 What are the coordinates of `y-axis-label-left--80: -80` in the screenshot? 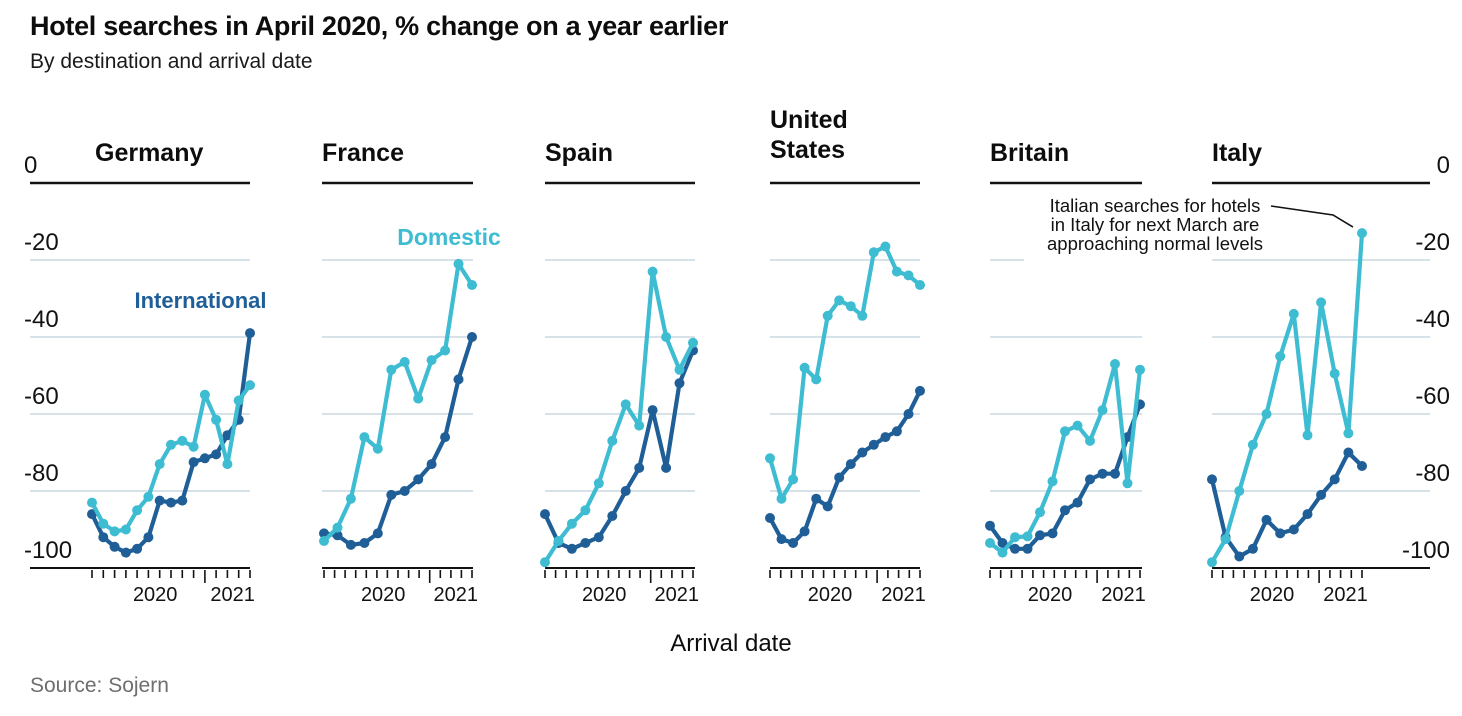 It's located at (41, 473).